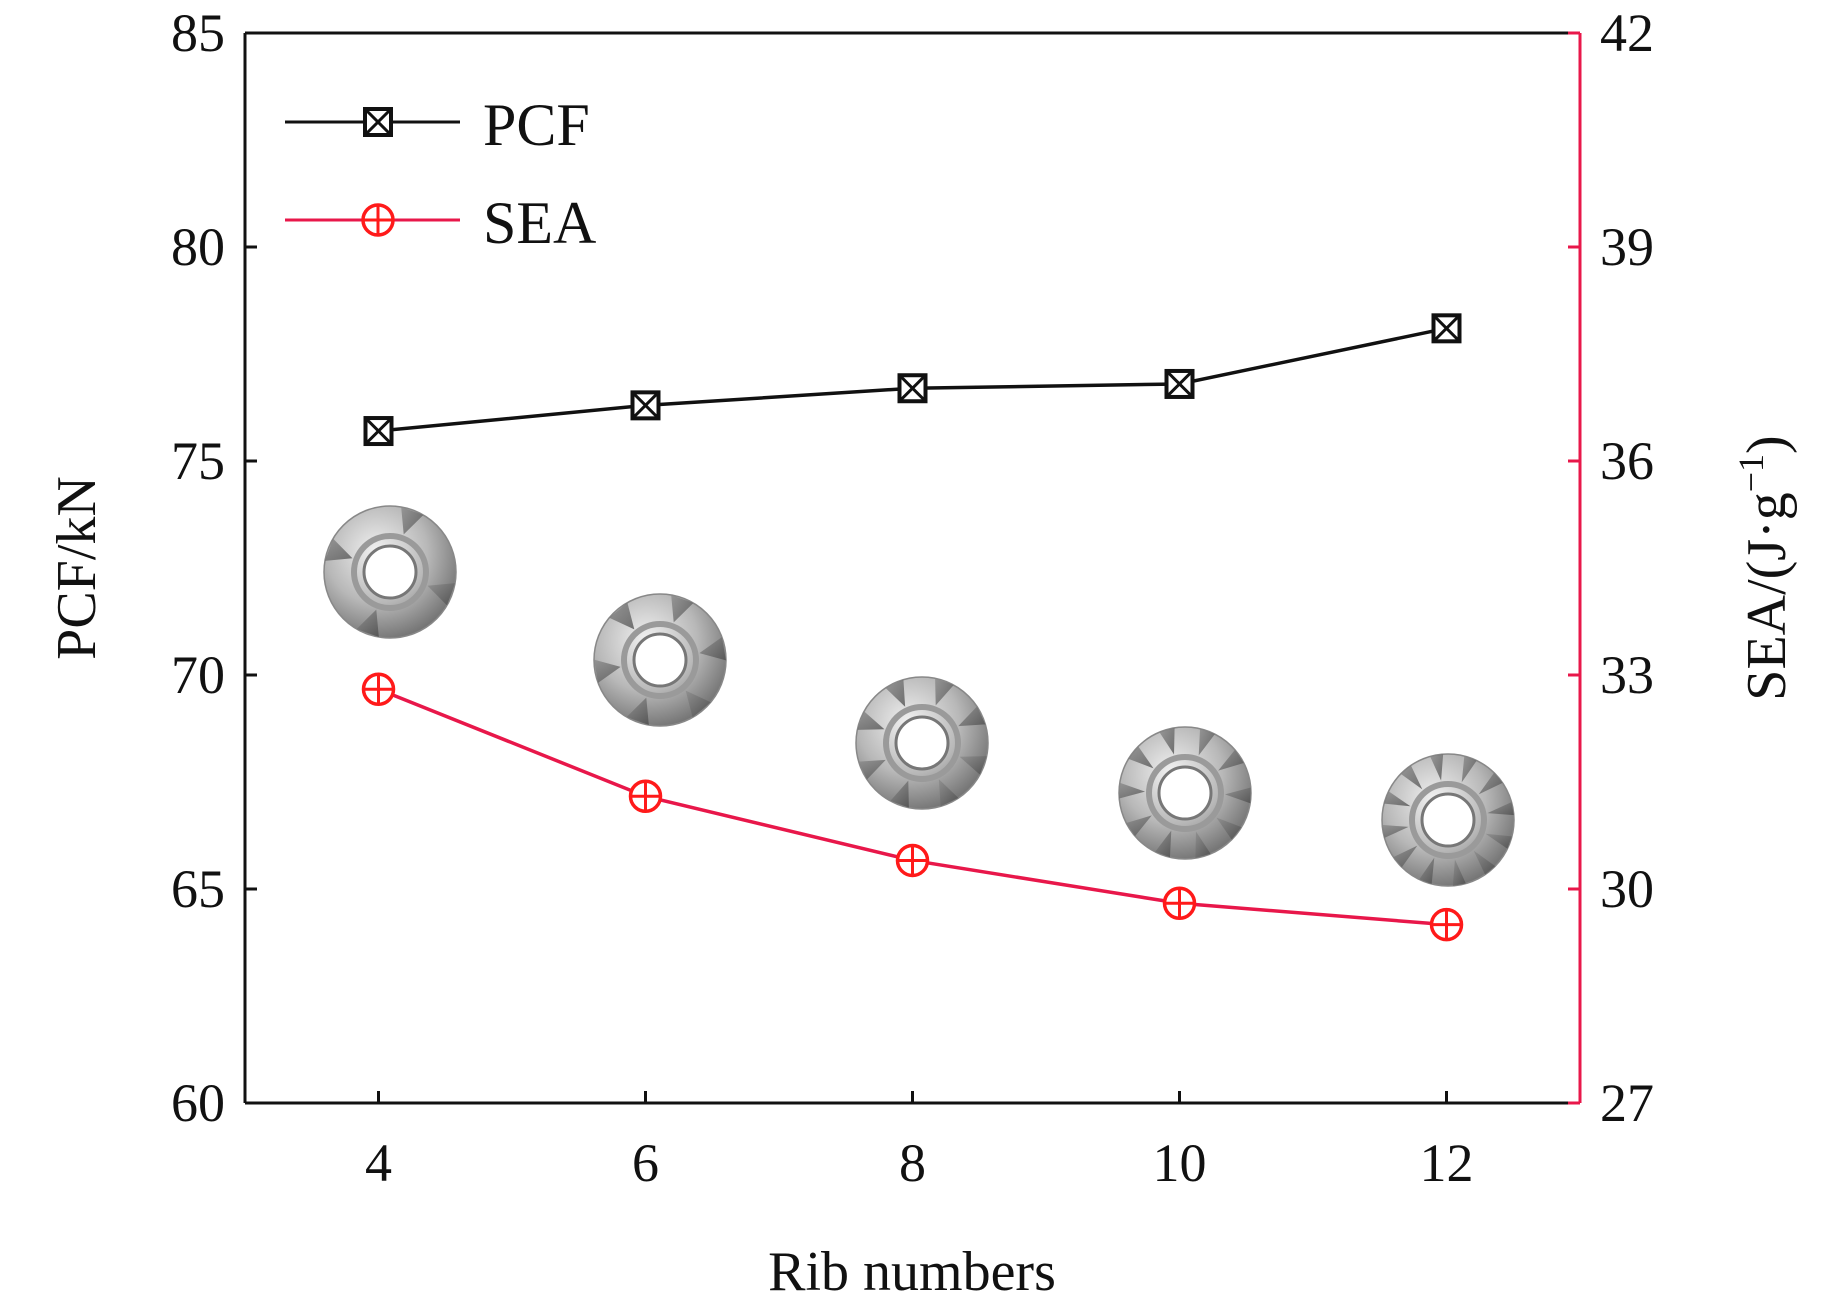 The height and width of the screenshot is (1309, 1843). Describe the element at coordinates (1627, 1103) in the screenshot. I see `y-right-tick-label: 27` at that location.